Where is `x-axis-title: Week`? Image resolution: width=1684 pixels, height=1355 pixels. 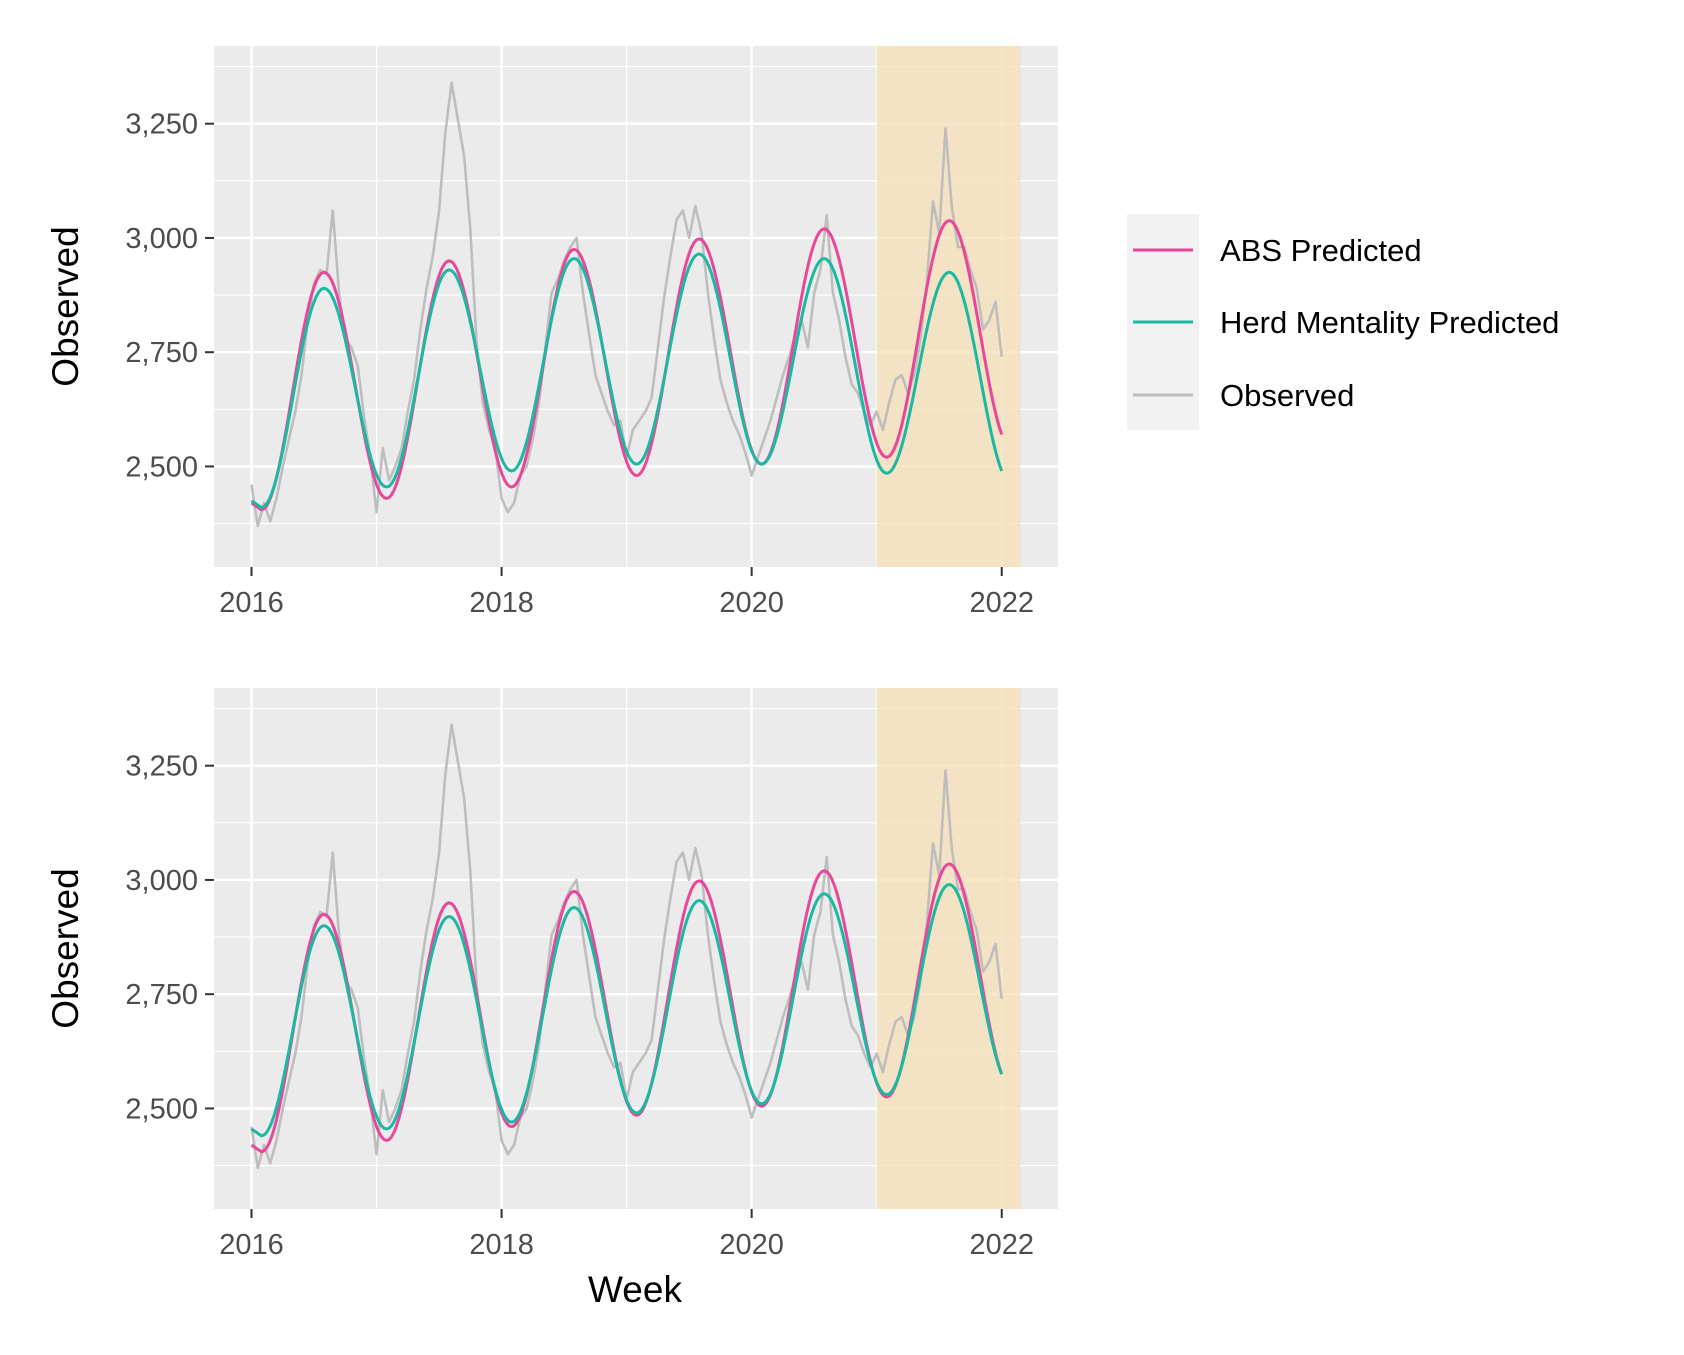 x-axis-title: Week is located at coordinates (635, 1289).